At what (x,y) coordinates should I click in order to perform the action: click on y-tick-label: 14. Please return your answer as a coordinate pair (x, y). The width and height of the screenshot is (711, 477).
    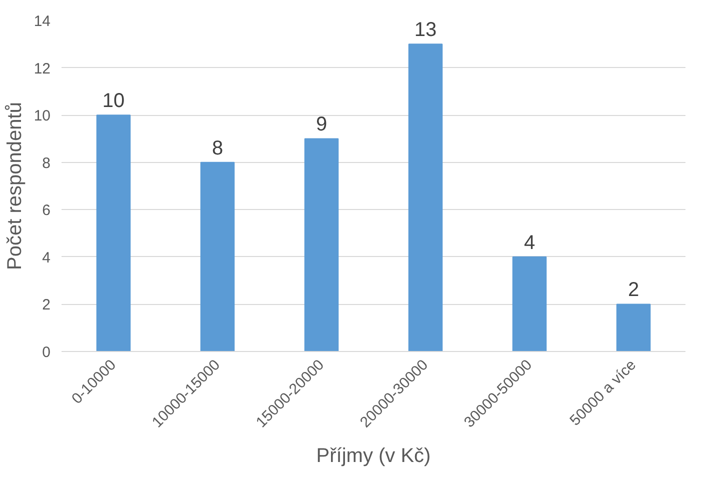
    Looking at the image, I should click on (42, 21).